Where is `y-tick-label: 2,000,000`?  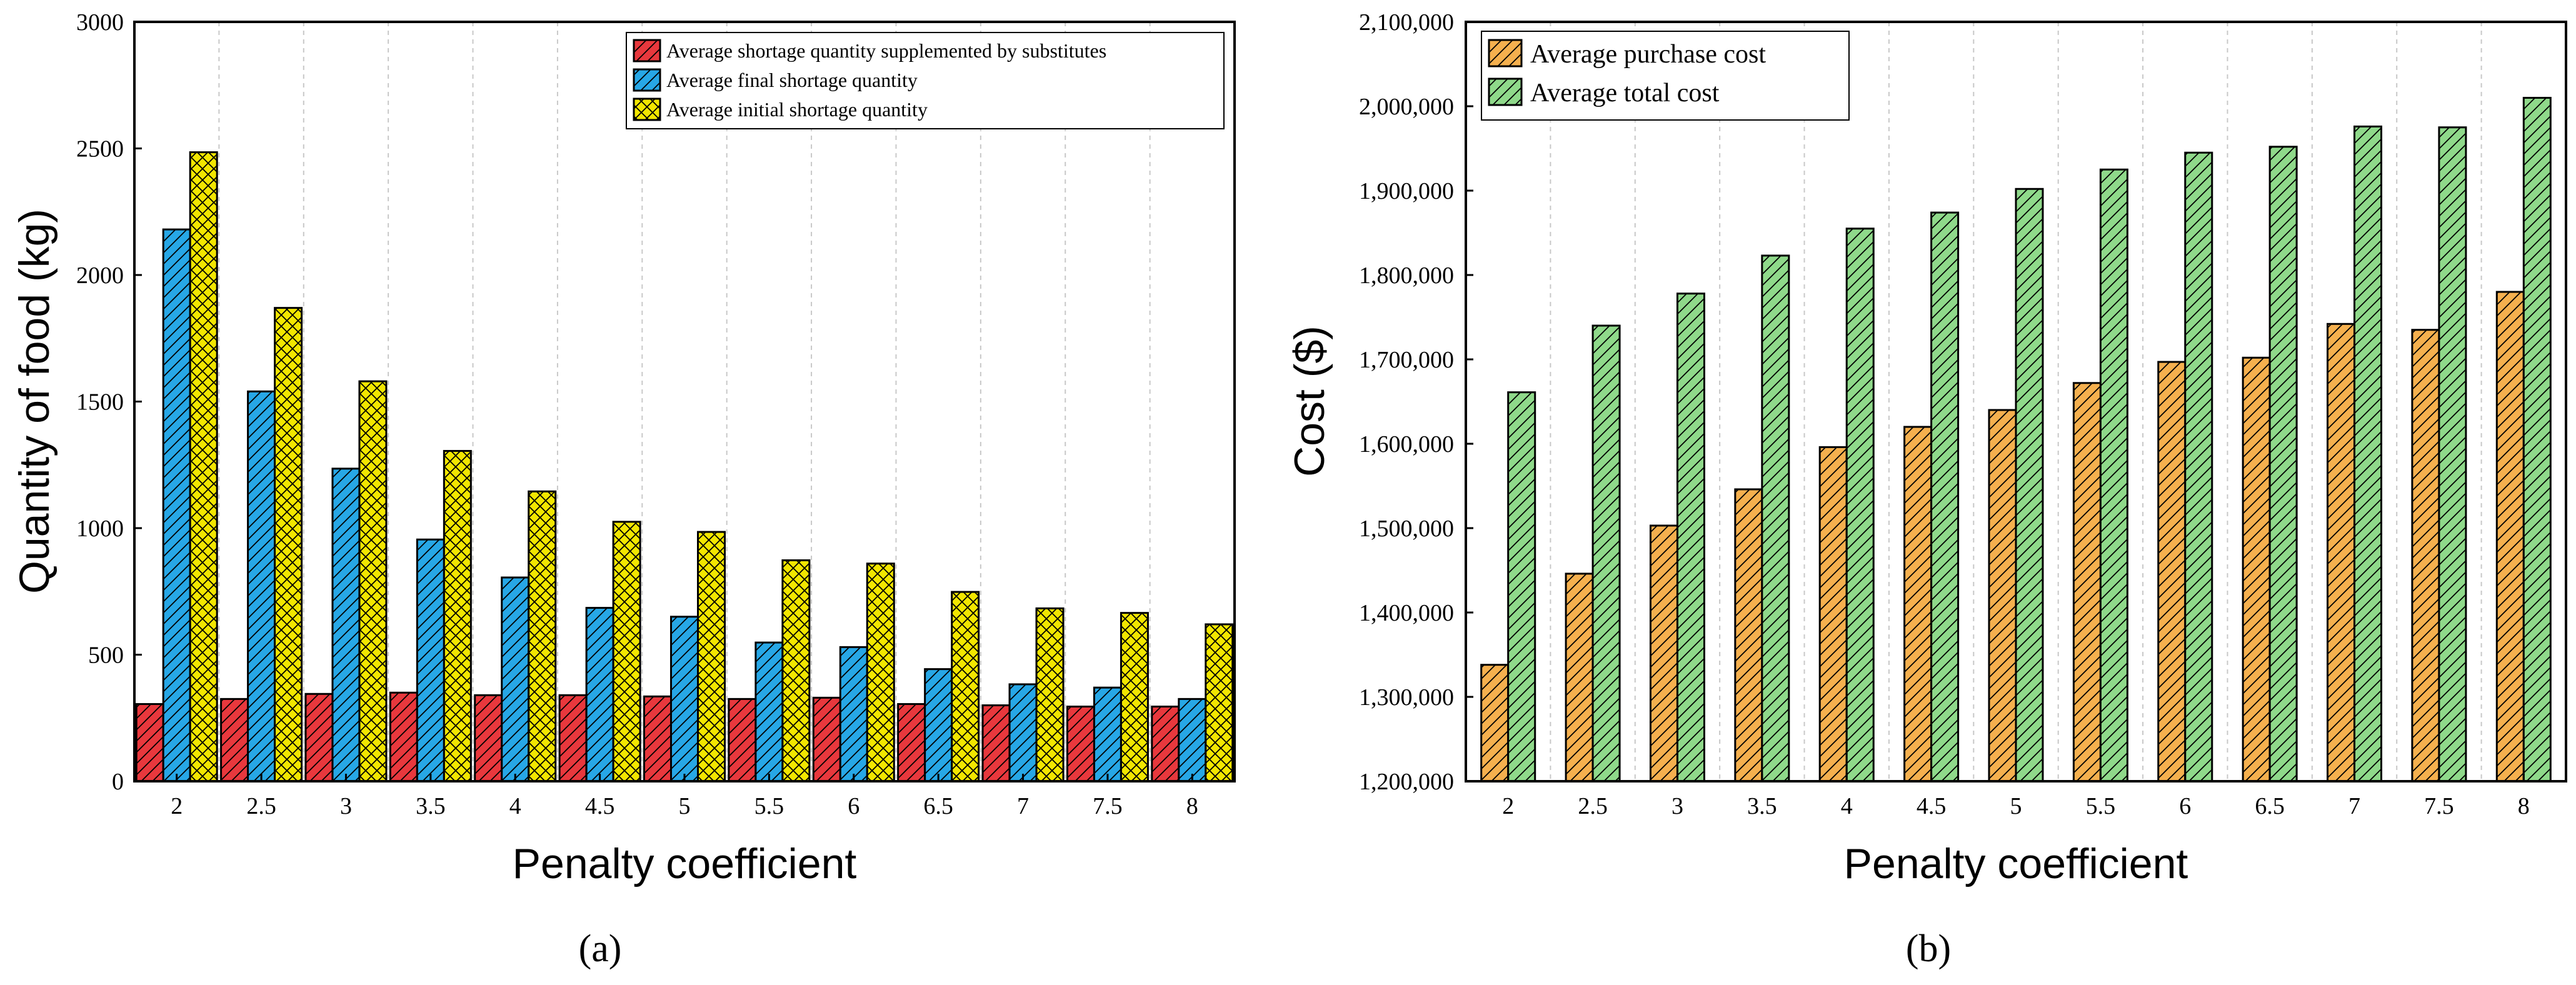 y-tick-label: 2,000,000 is located at coordinates (1406, 107).